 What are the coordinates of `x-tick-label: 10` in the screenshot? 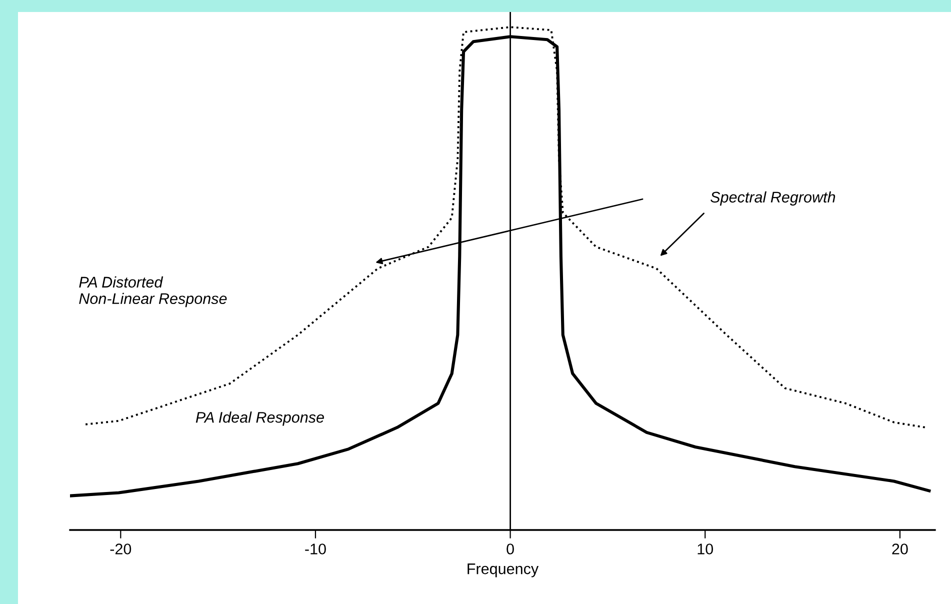 It's located at (706, 549).